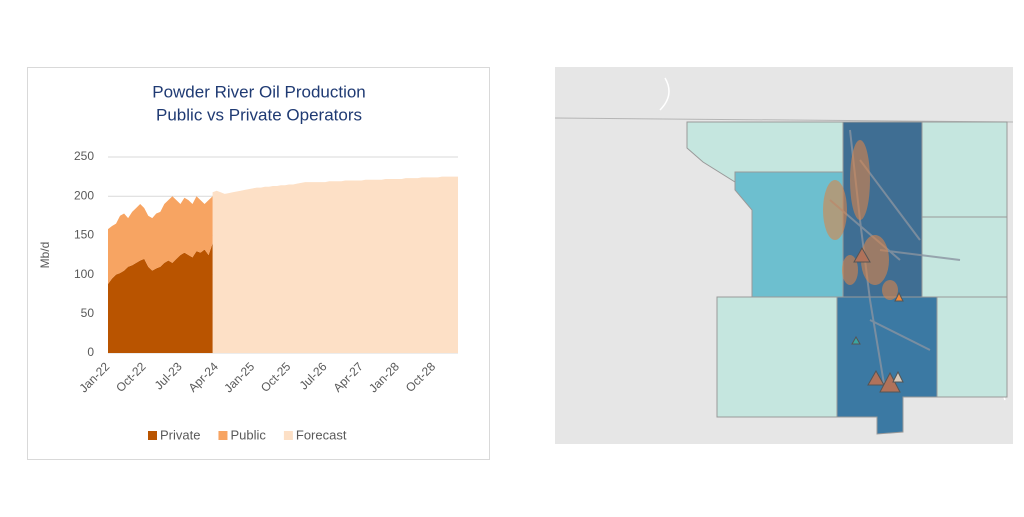 This screenshot has width=1024, height=517. Describe the element at coordinates (860, 220) in the screenshot. I see `wells` at that location.